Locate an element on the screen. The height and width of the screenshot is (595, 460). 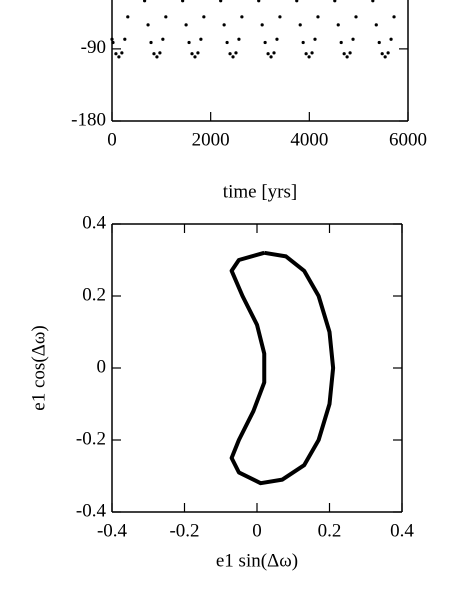
x-tick-label: -0.2 is located at coordinates (184, 530).